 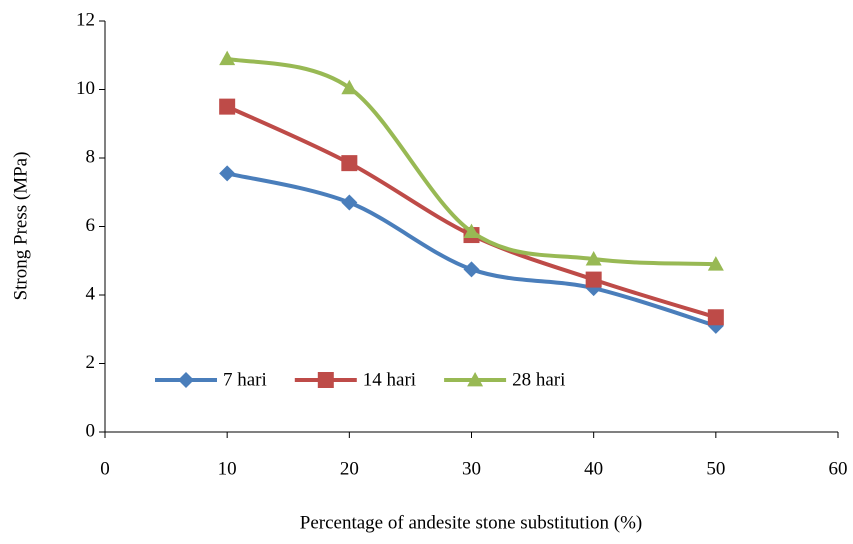 I want to click on x-tick-label: 20, so click(x=349, y=468).